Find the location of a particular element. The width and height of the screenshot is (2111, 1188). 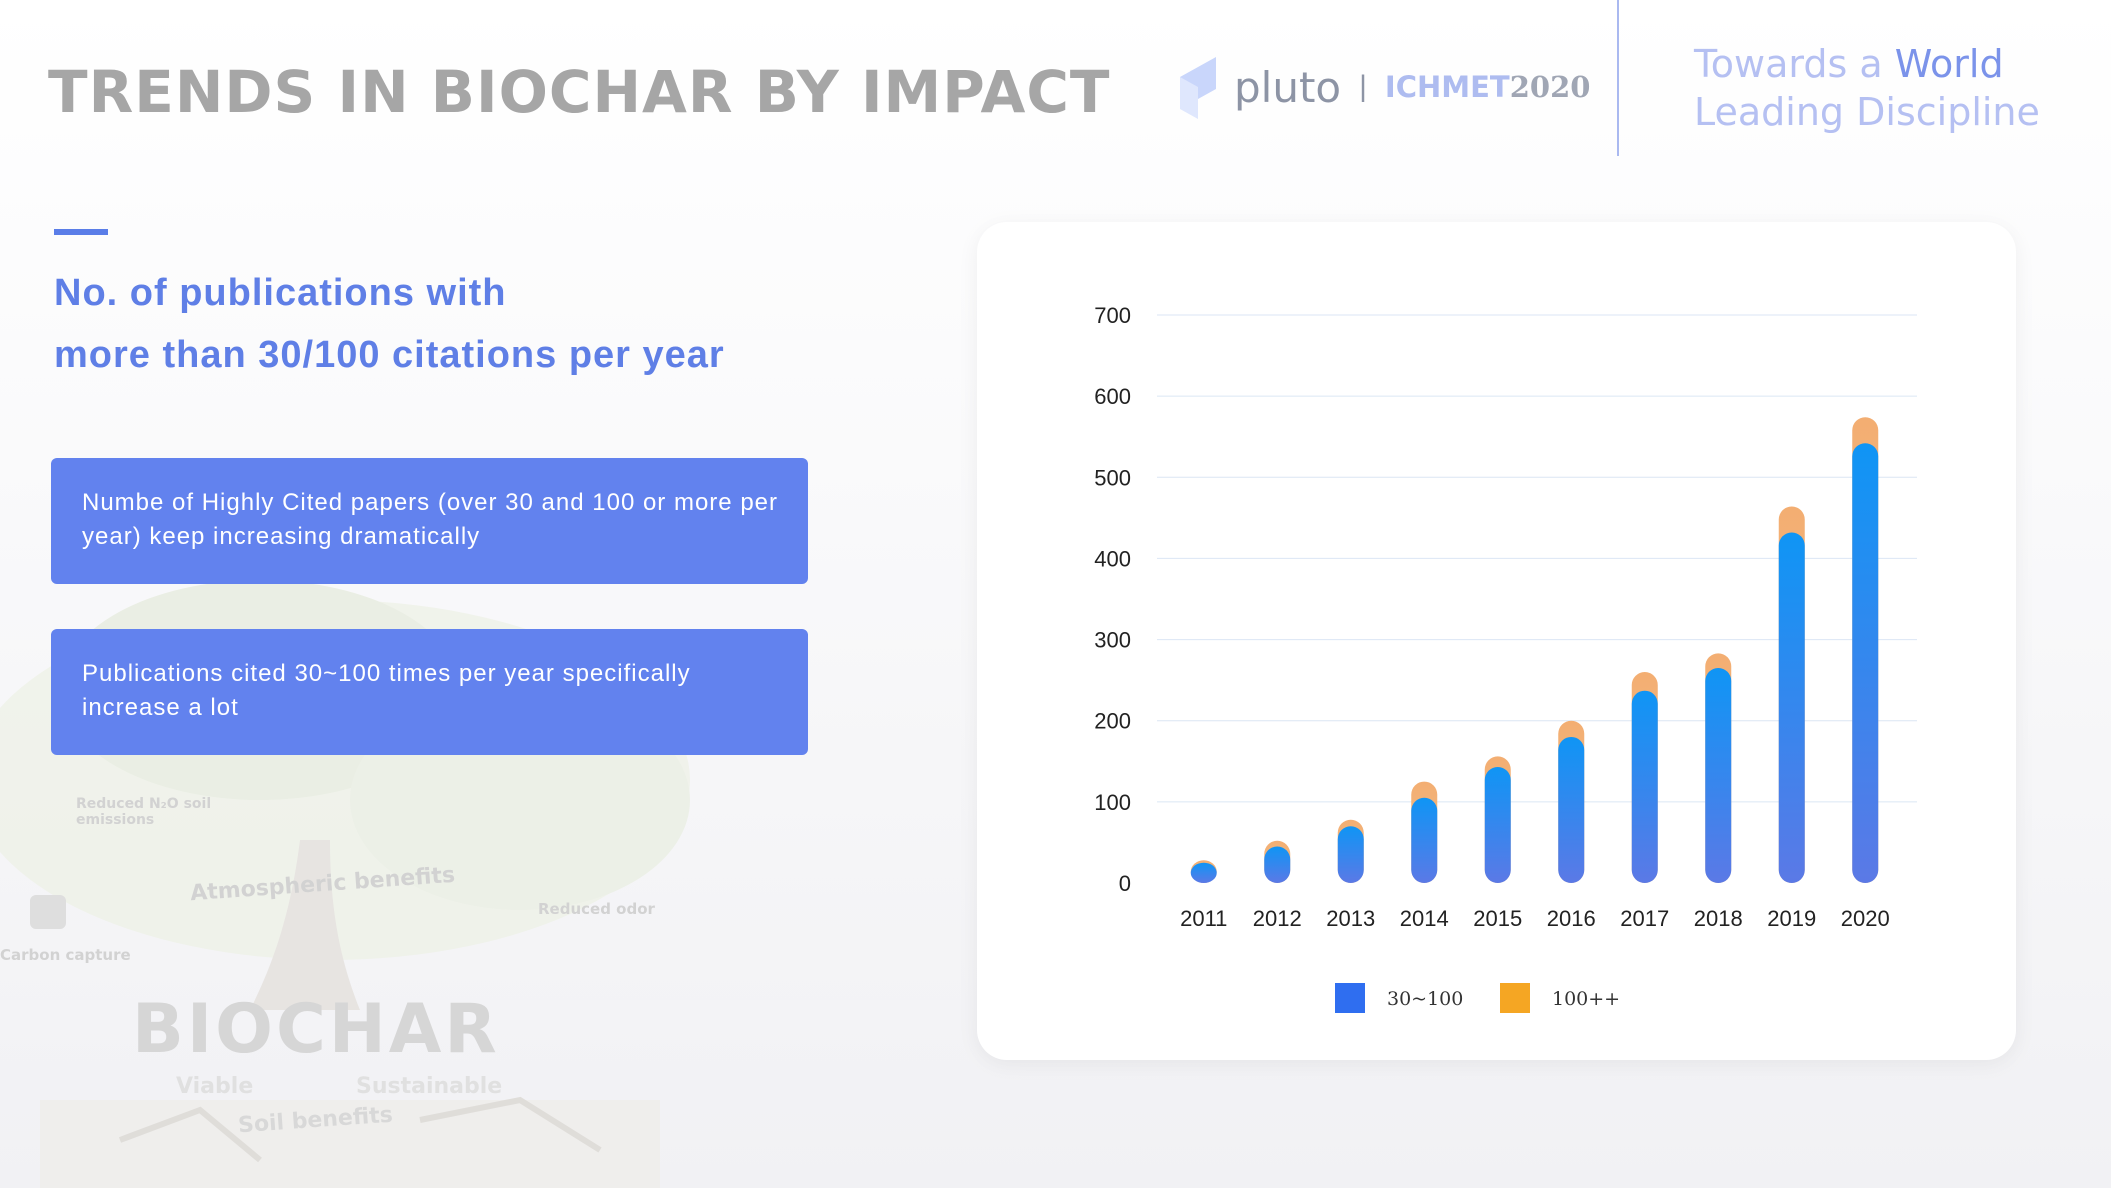

tagline-line2: Leading Discipline is located at coordinates (1867, 112).